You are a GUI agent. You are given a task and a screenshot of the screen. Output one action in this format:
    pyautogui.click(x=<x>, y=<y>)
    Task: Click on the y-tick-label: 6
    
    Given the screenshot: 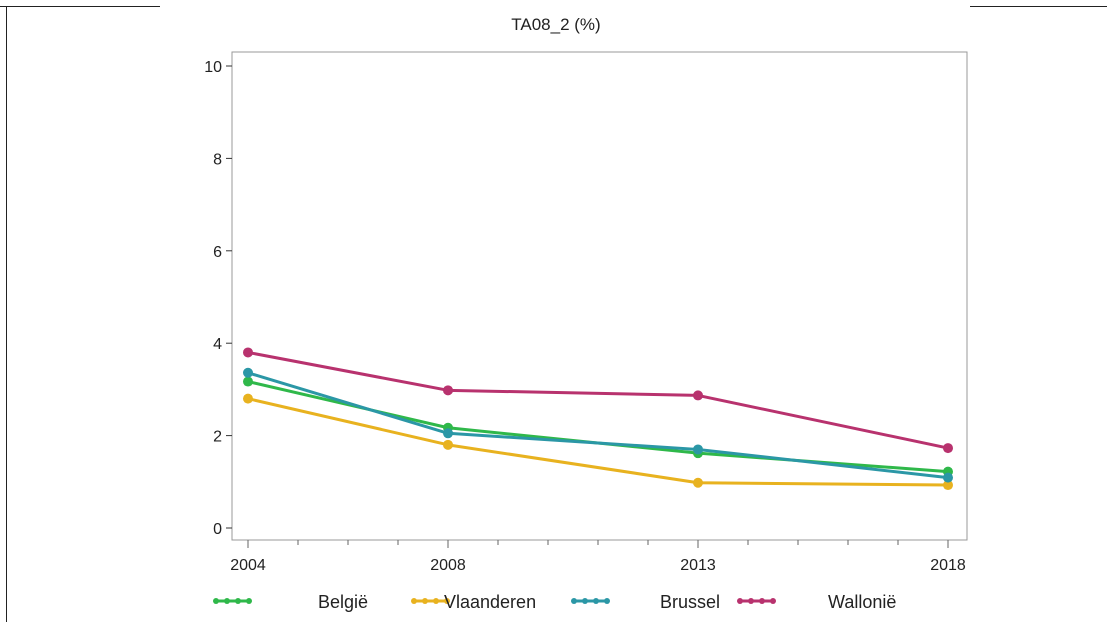 What is the action you would take?
    pyautogui.click(x=217, y=252)
    